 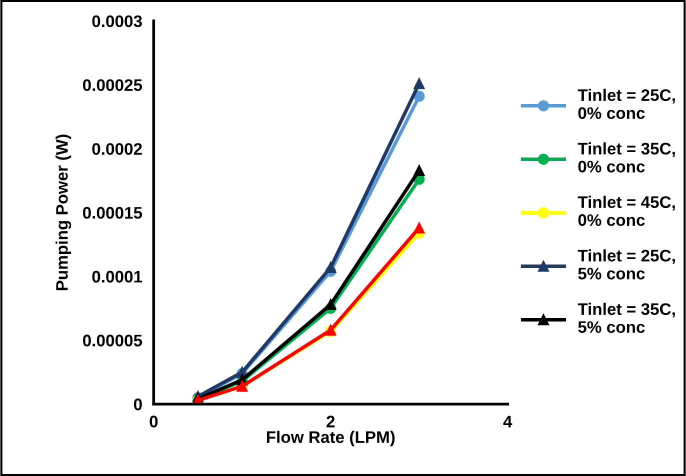 What do you see at coordinates (117, 276) in the screenshot?
I see `y-tick-label: 0.0001` at bounding box center [117, 276].